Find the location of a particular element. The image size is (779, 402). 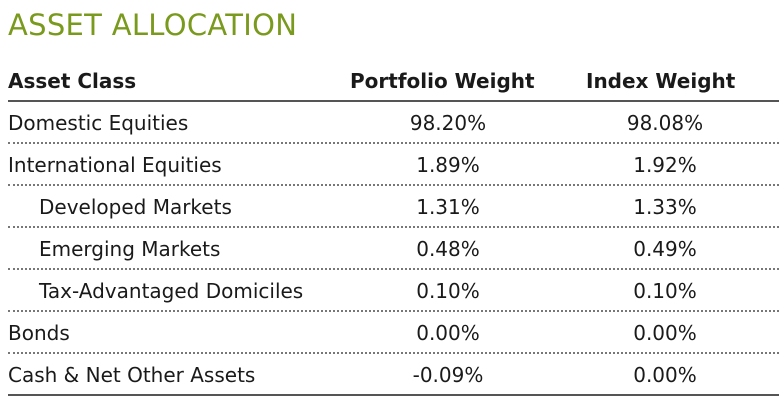

asset-class-cell: Cash & Net Other Assets is located at coordinates (132, 375).